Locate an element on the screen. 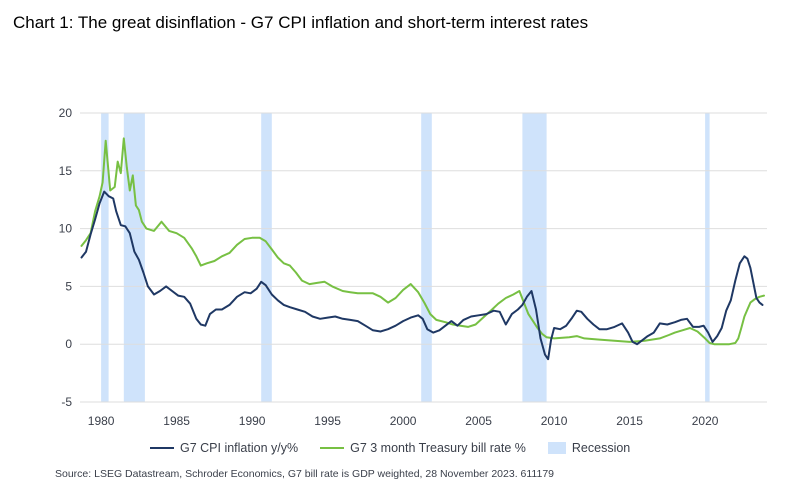 The image size is (797, 495). x-tick-label: 2020 is located at coordinates (705, 421).